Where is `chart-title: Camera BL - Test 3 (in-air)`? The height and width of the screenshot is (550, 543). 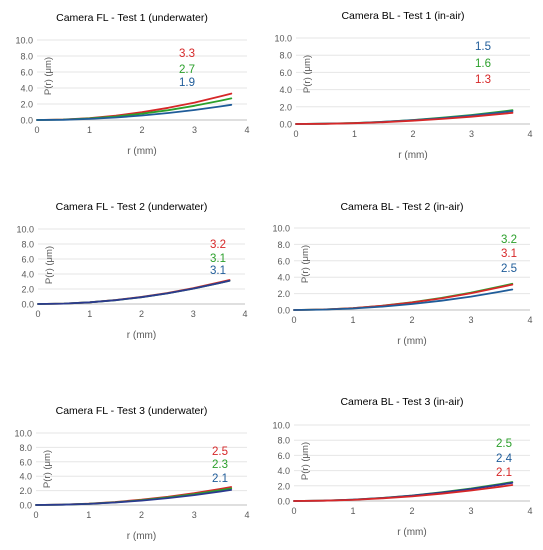
chart-title: Camera BL - Test 3 (in-air) is located at coordinates (401, 402).